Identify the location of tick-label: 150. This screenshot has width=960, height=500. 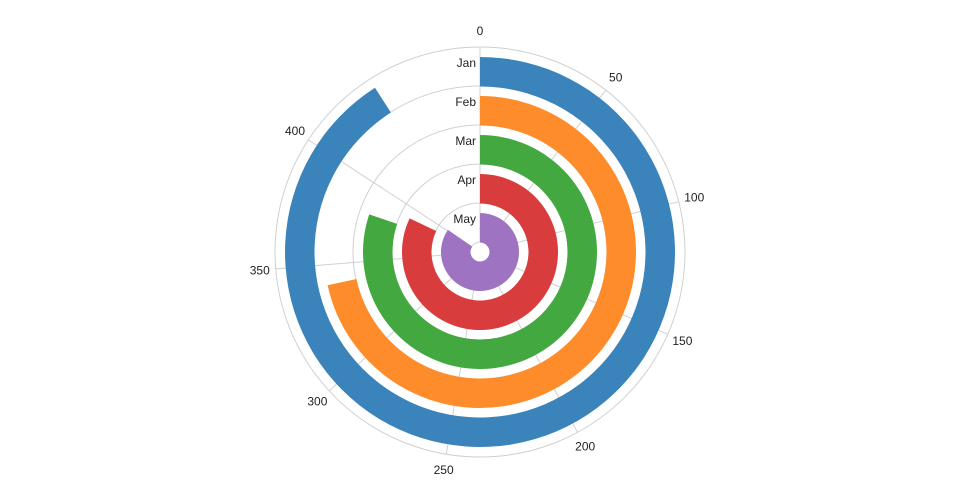
(682, 341).